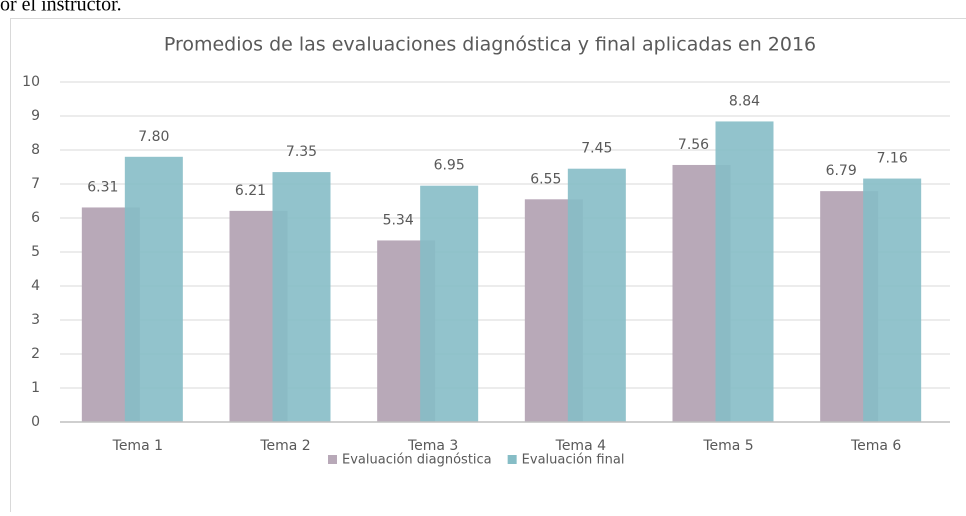 This screenshot has height=516, width=966. Describe the element at coordinates (102, 187) in the screenshot. I see `data-label: 6.31` at that location.